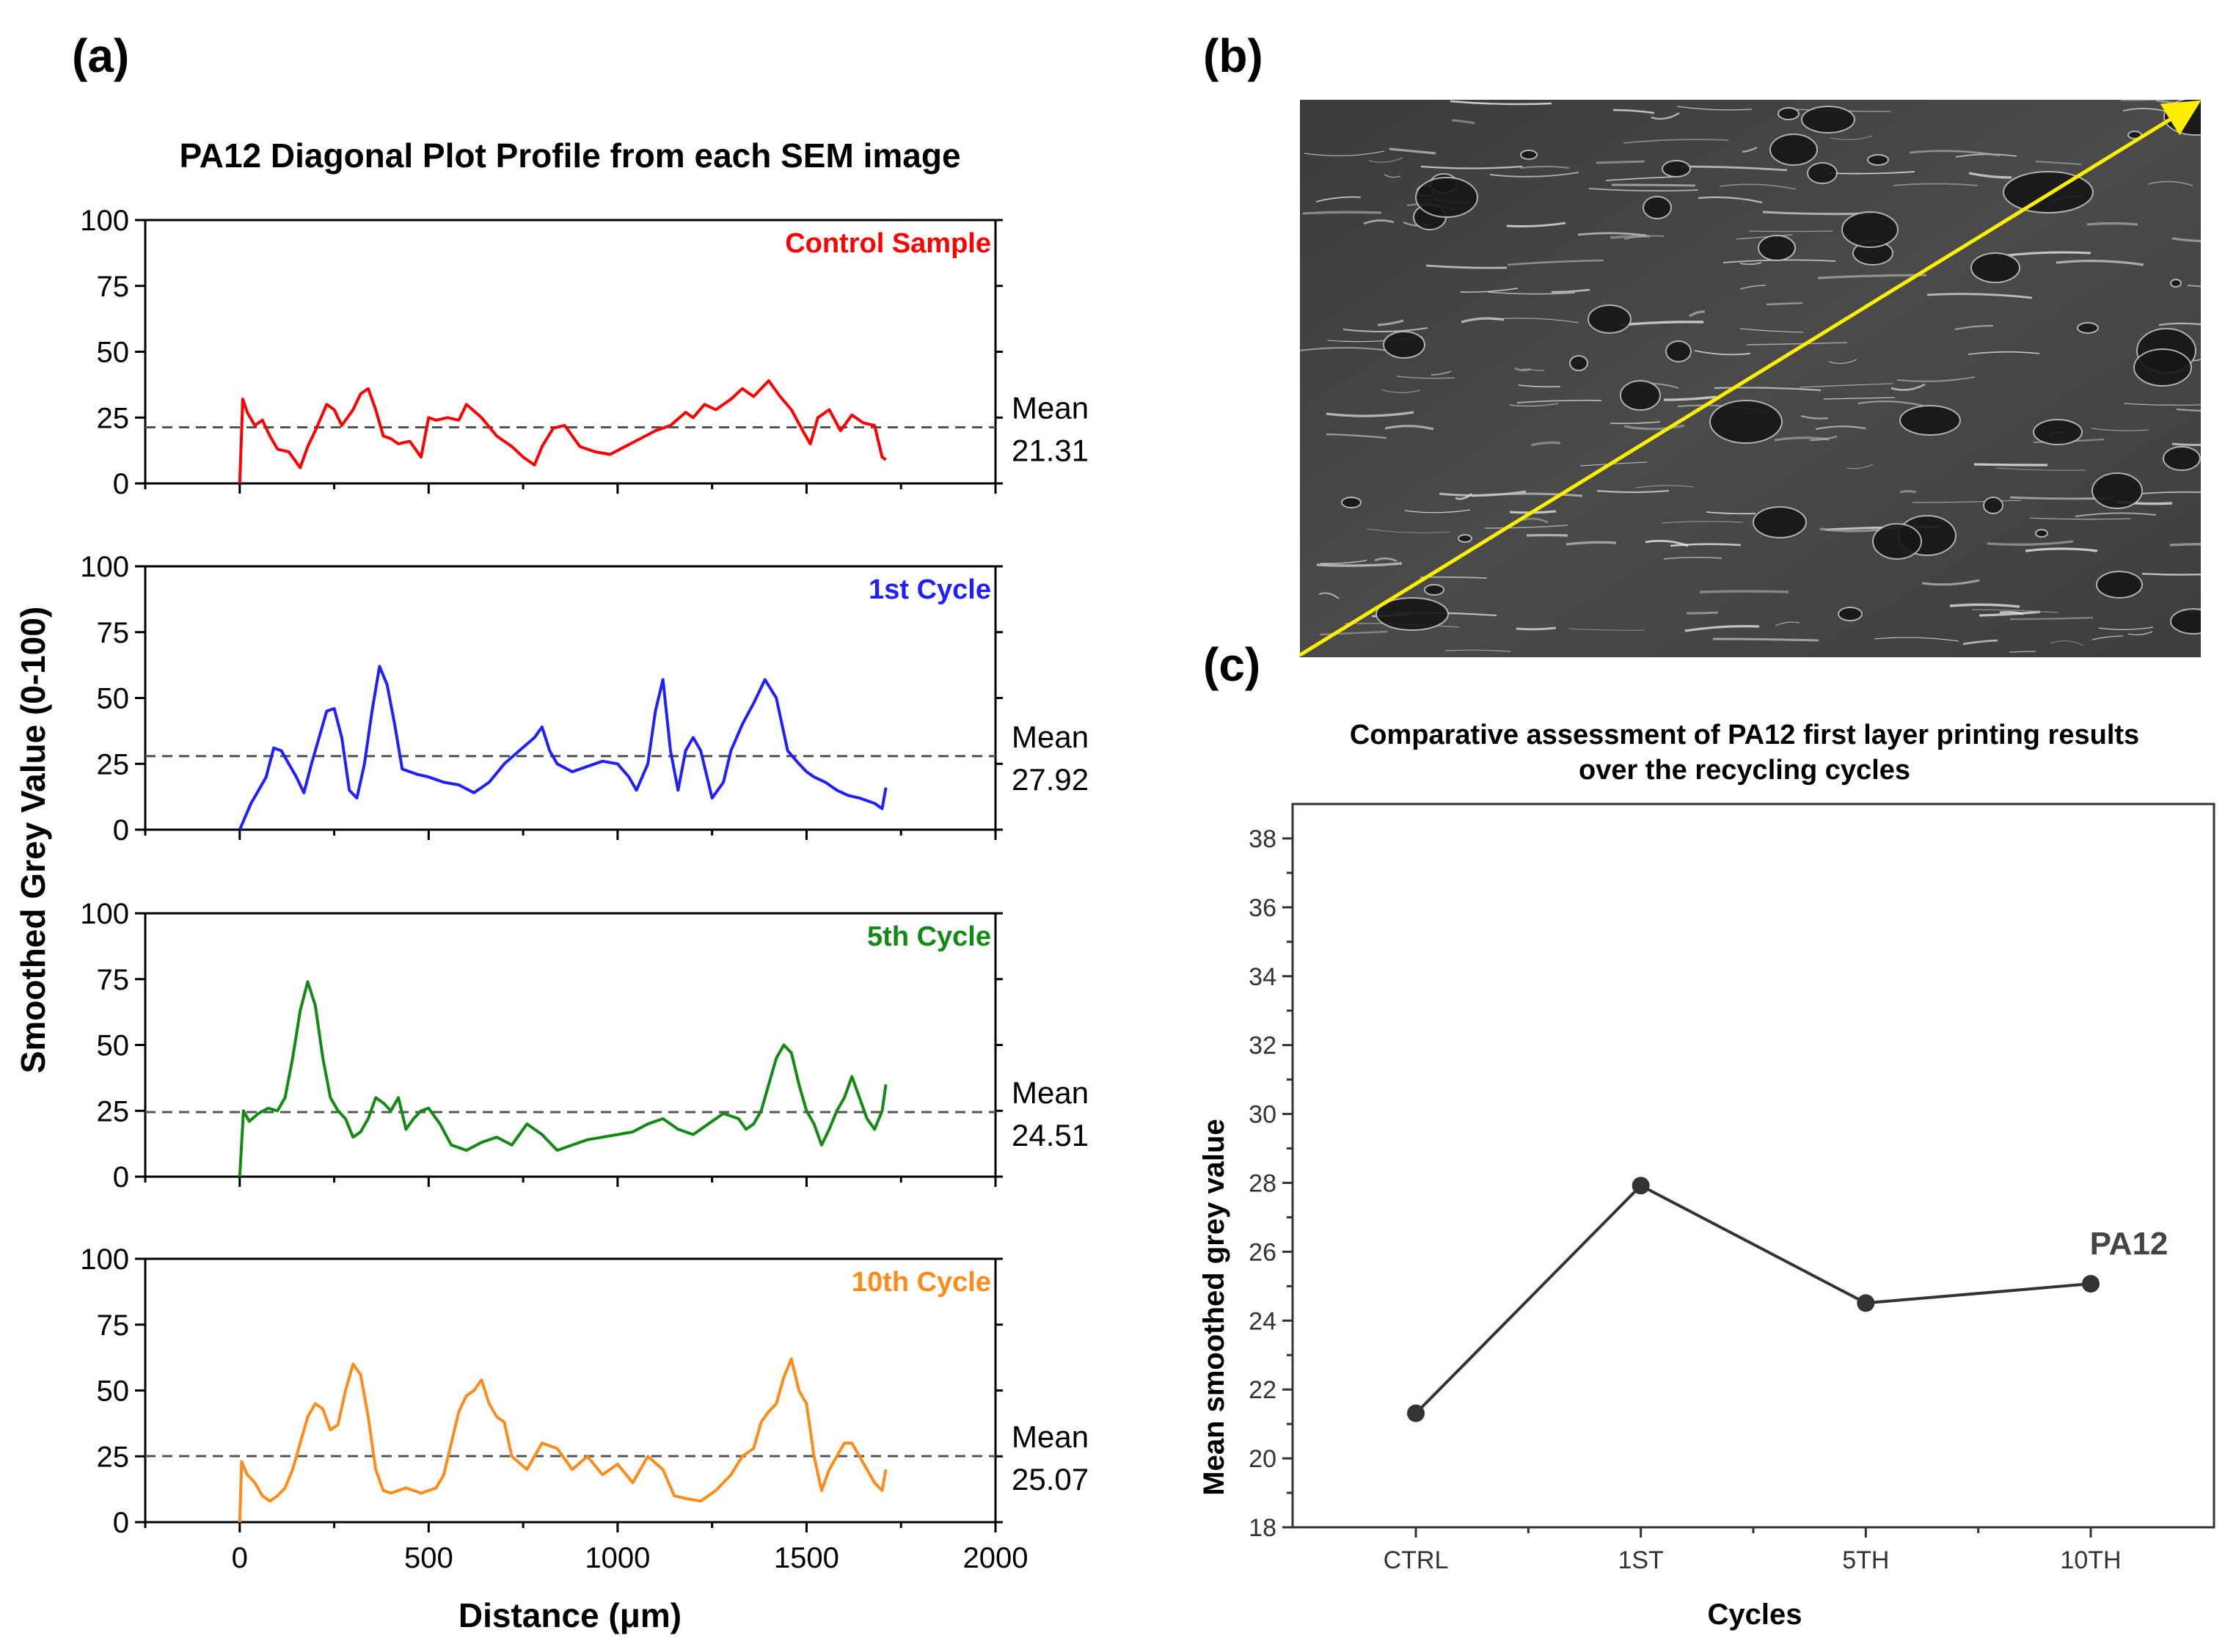 The height and width of the screenshot is (1652, 2225). I want to click on series-label: 1st Cycle, so click(930, 589).